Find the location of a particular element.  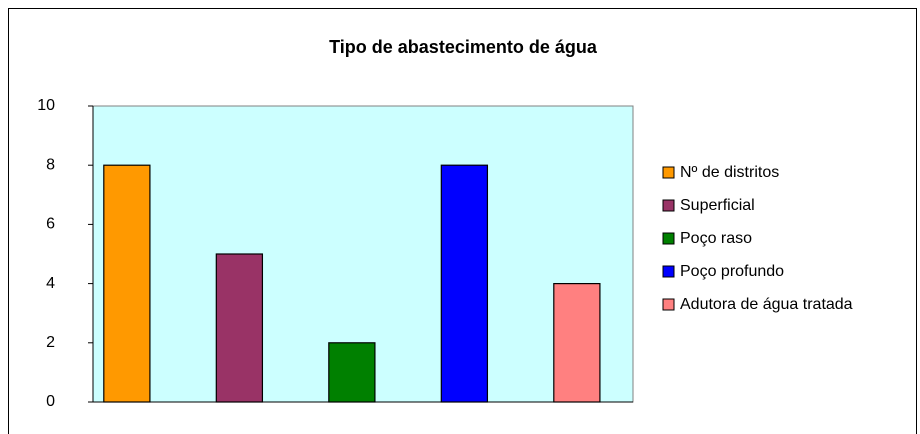

legend-label: Superficial is located at coordinates (717, 205).